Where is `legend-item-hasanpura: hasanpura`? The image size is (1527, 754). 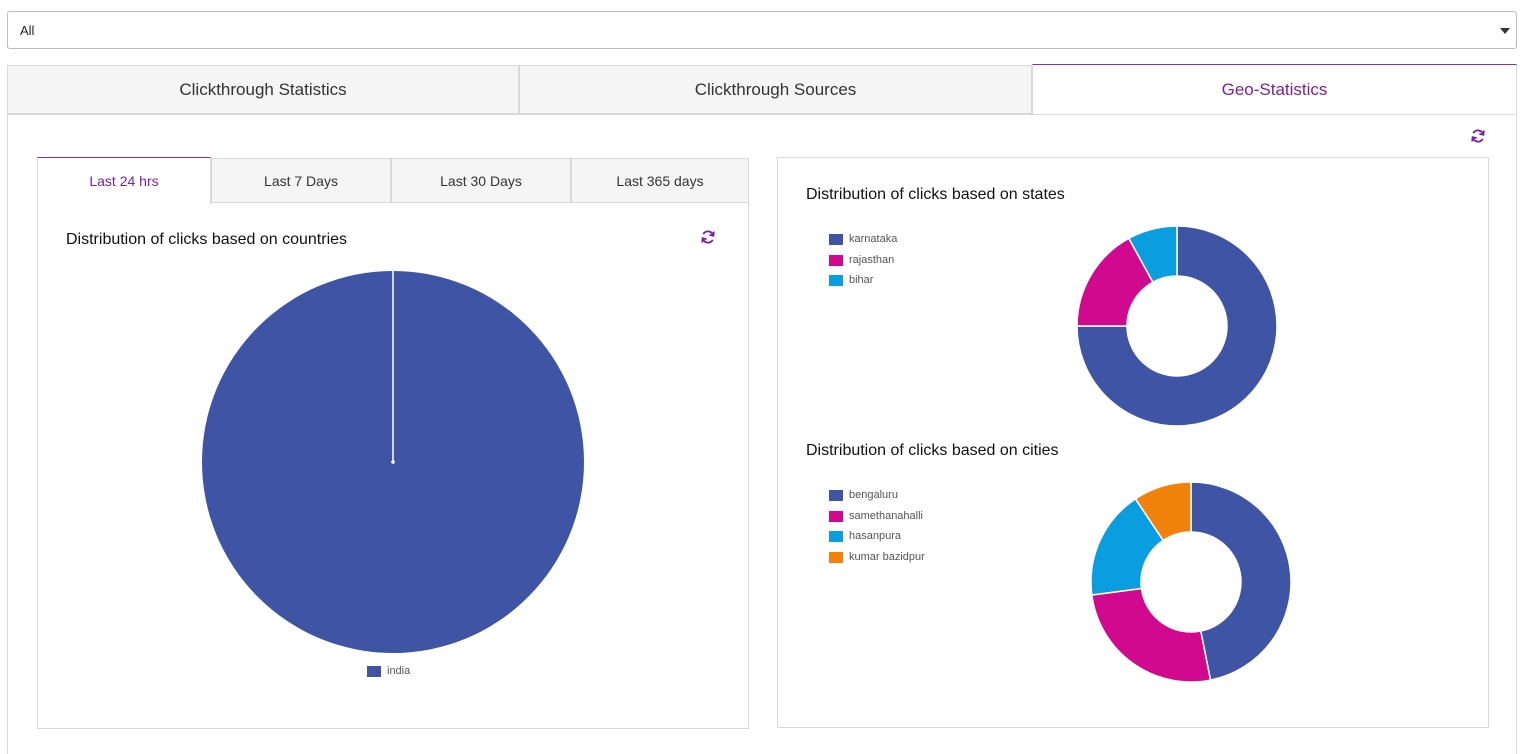 legend-item-hasanpura: hasanpura is located at coordinates (865, 536).